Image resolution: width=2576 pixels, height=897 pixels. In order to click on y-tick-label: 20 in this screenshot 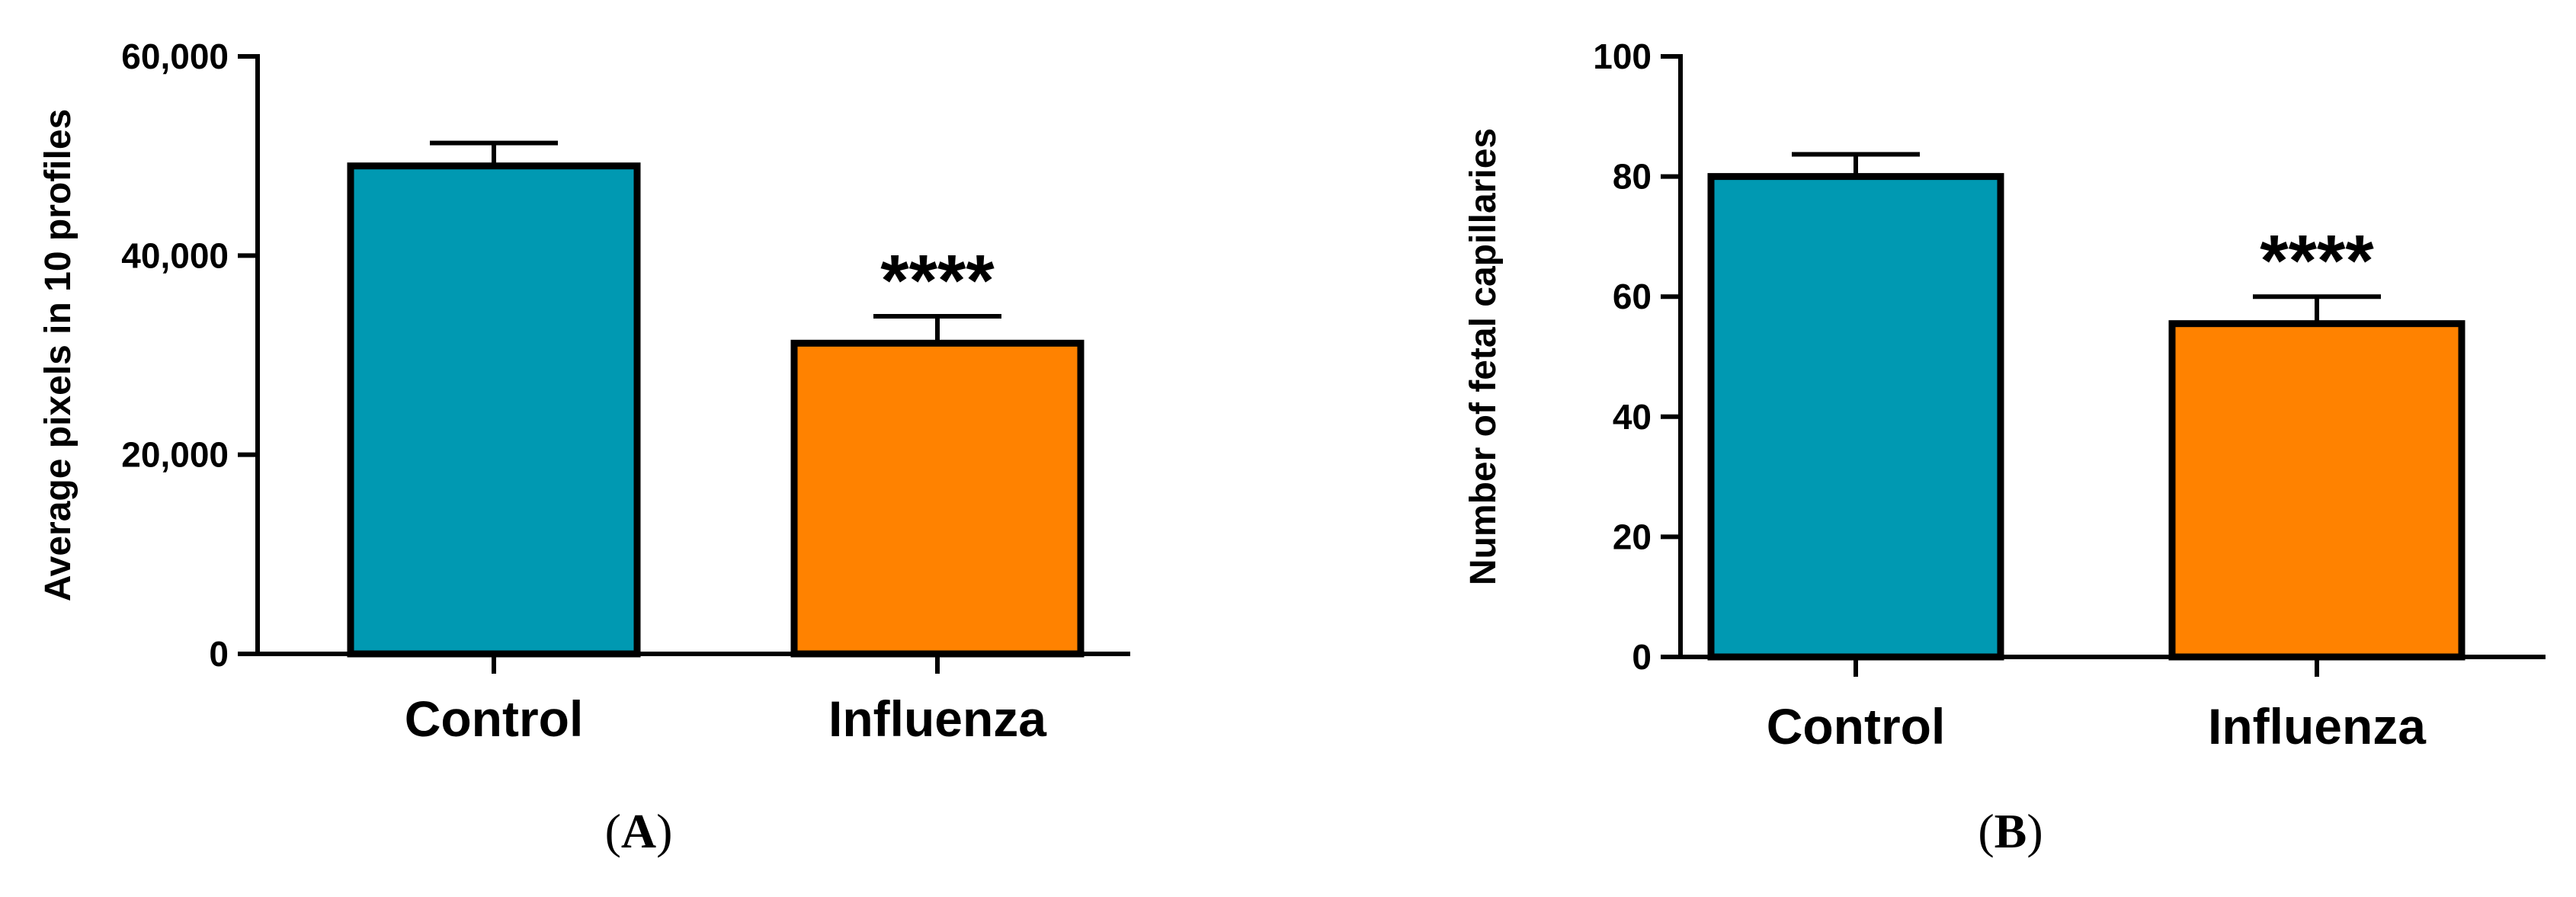, I will do `click(1632, 537)`.